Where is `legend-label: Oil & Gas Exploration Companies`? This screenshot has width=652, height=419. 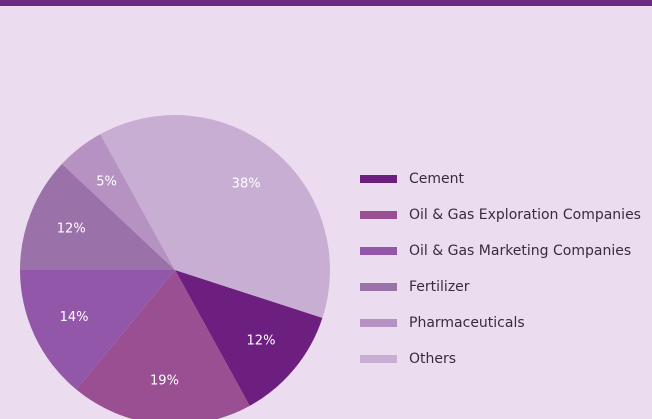 legend-label: Oil & Gas Exploration Companies is located at coordinates (525, 215).